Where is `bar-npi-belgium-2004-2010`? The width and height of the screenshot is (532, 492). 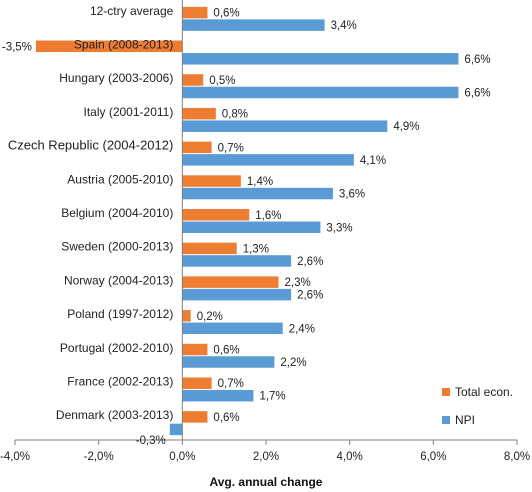 bar-npi-belgium-2004-2010 is located at coordinates (251, 227).